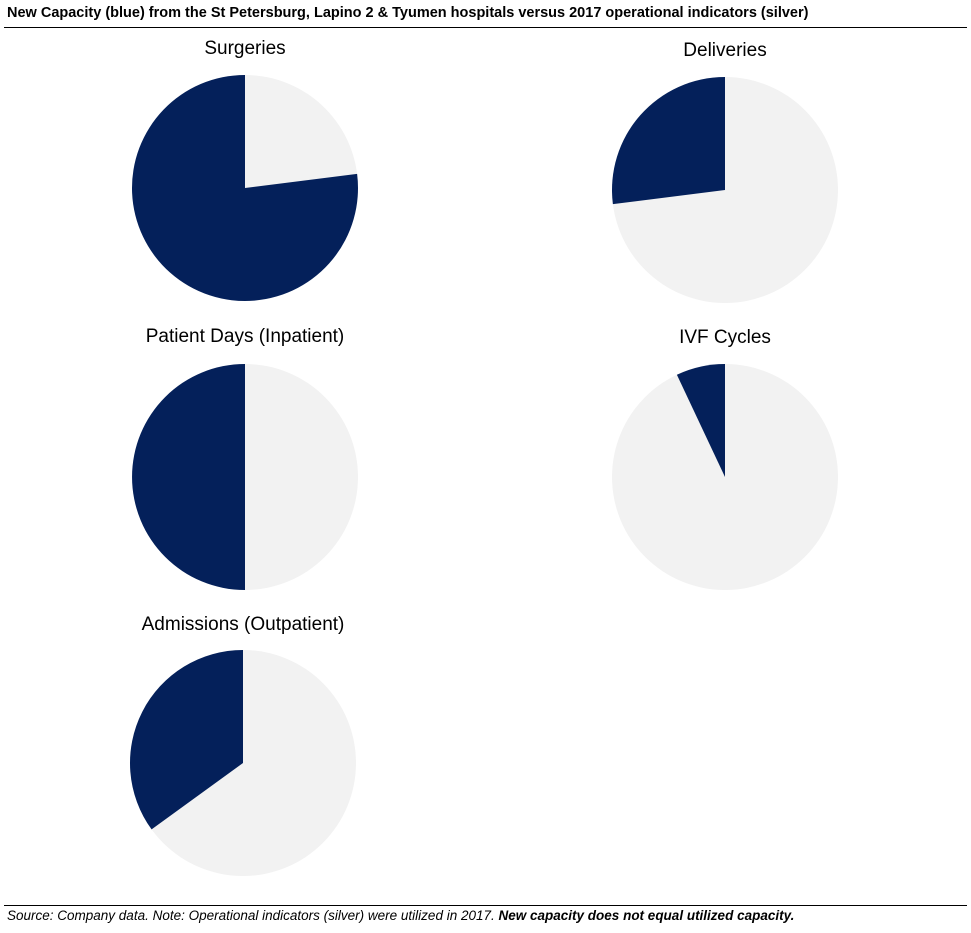  What do you see at coordinates (725, 337) in the screenshot?
I see `pie-title-ivf-cycles: IVF Cycles` at bounding box center [725, 337].